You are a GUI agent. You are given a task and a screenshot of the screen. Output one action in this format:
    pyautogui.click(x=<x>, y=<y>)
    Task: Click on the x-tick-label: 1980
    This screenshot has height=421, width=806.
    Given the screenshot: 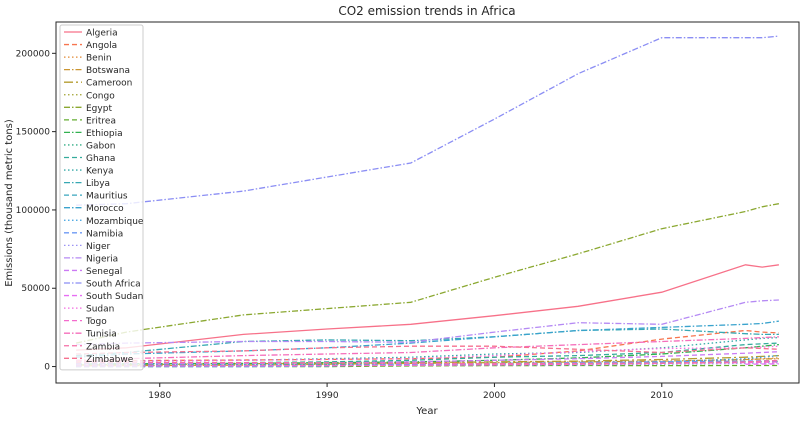 What is the action you would take?
    pyautogui.click(x=159, y=396)
    